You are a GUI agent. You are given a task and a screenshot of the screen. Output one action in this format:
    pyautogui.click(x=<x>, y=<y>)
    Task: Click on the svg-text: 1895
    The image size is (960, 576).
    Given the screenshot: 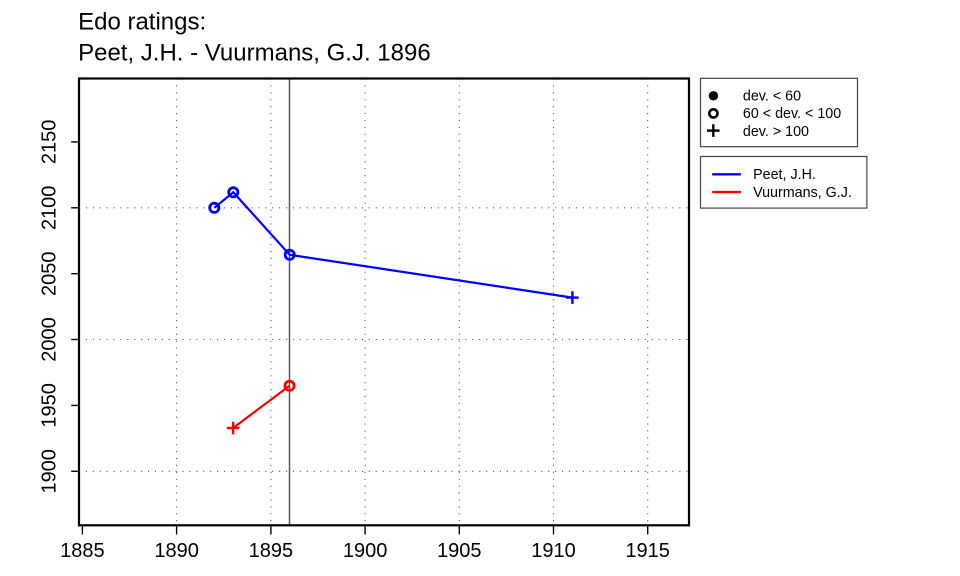 What is the action you would take?
    pyautogui.click(x=271, y=551)
    